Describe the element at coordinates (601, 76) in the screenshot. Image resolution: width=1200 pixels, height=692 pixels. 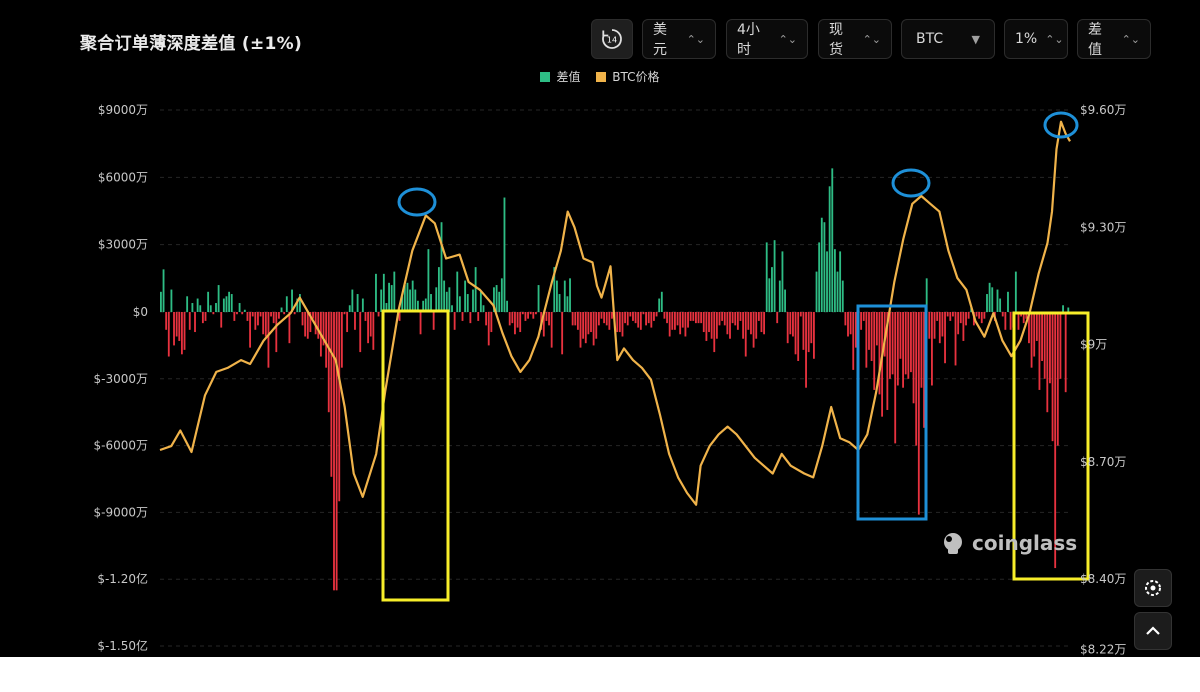
I see `legend-swatch-price` at that location.